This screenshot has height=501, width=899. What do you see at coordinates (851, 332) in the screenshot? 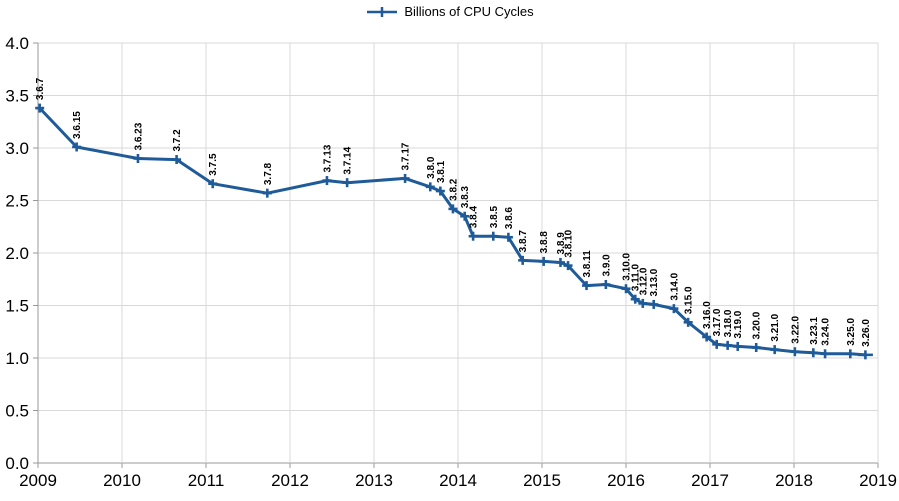
I see `data-point-label: 3.25.0` at bounding box center [851, 332].